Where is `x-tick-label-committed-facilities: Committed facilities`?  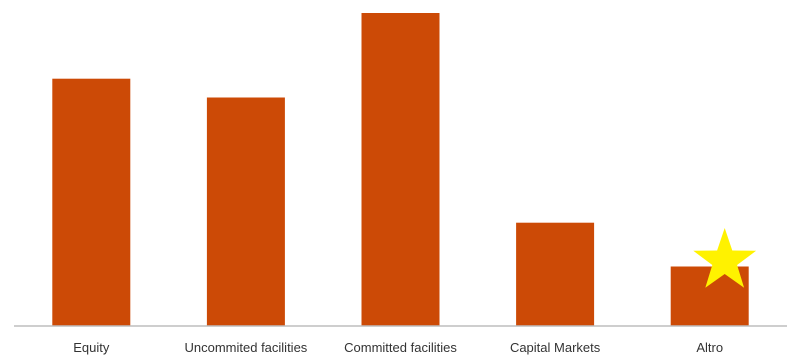
x-tick-label-committed-facilities: Committed facilities is located at coordinates (400, 347).